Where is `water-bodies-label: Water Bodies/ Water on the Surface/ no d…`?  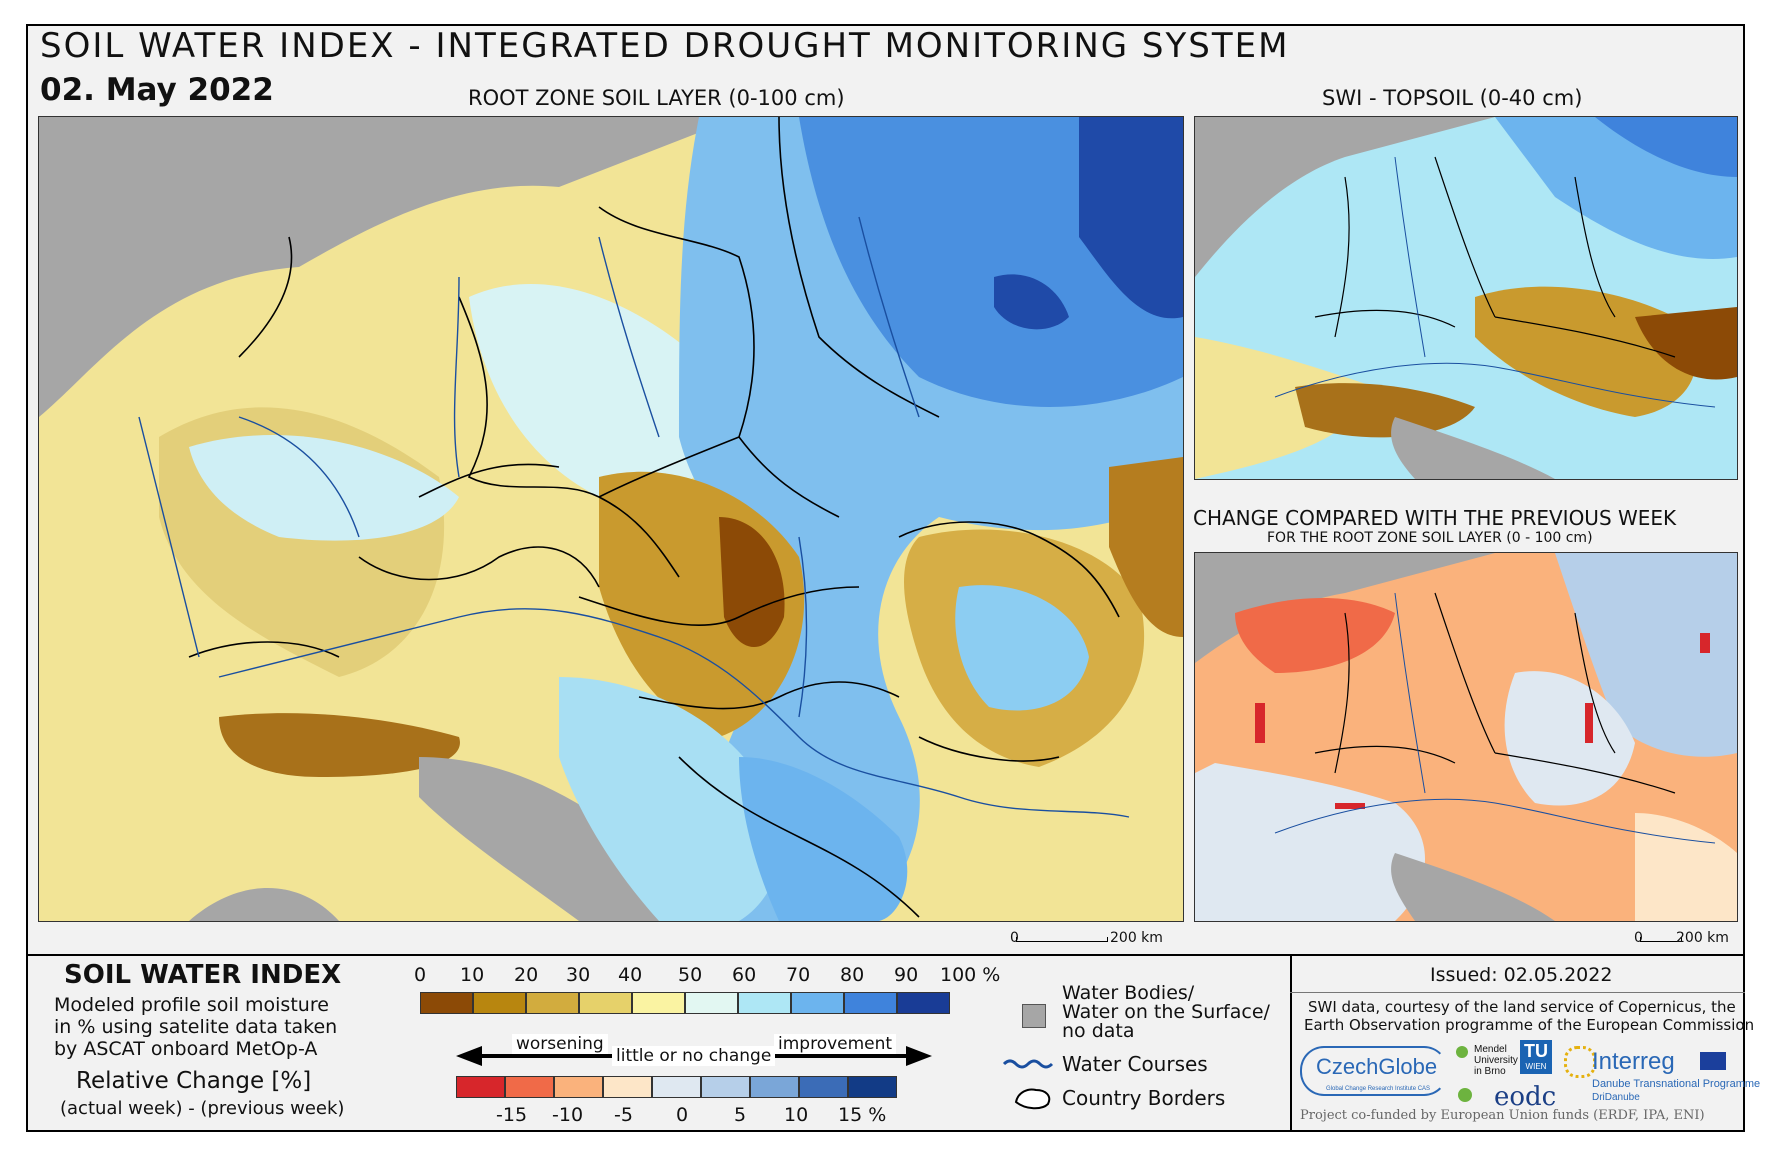
water-bodies-label: Water Bodies/ Water on the Surface/ no d… is located at coordinates (1166, 1012).